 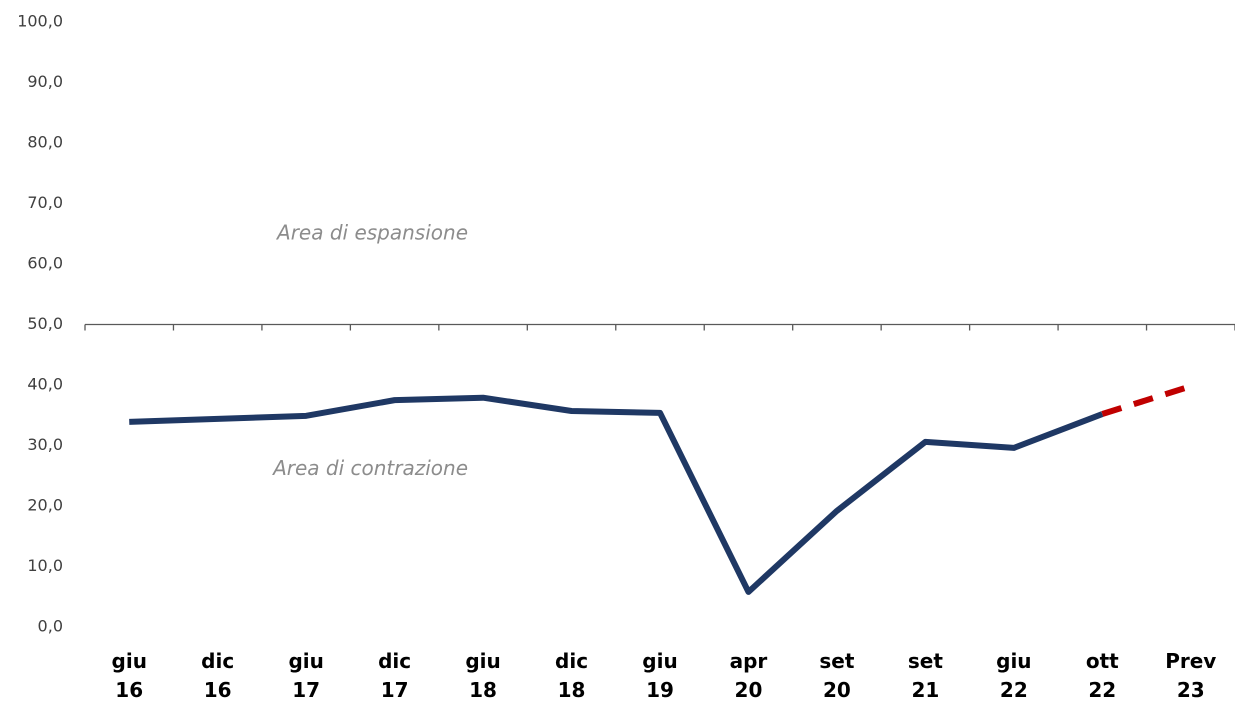 I want to click on x-tick-label: giu 19, so click(x=659, y=675).